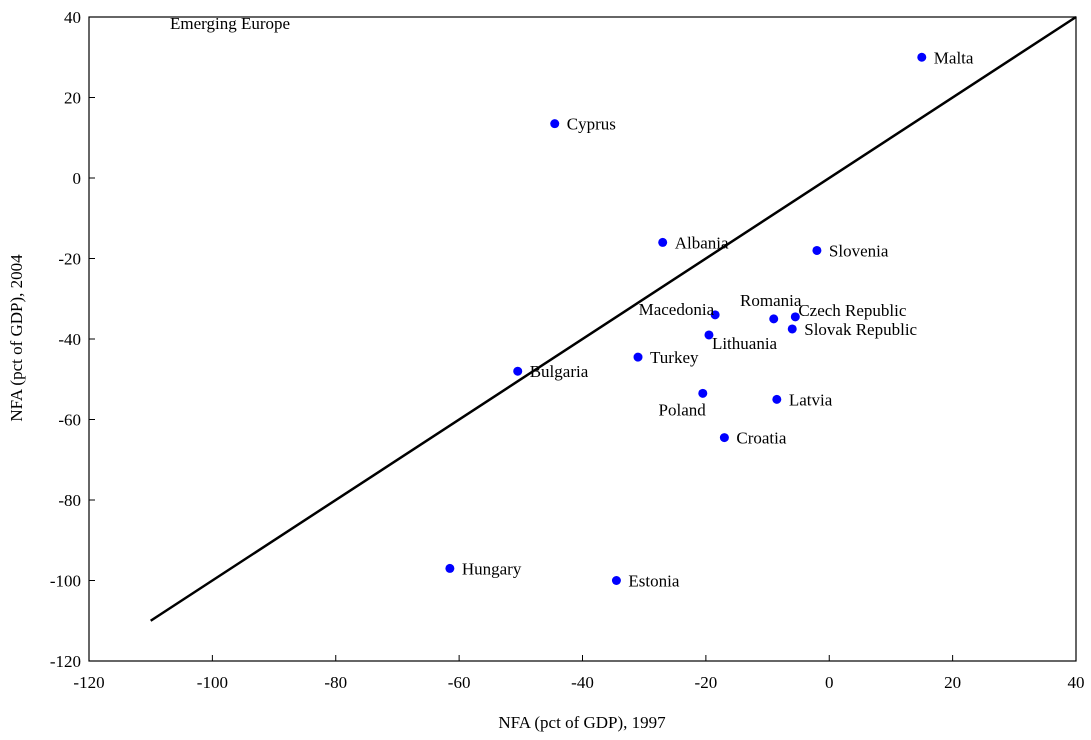 The width and height of the screenshot is (1091, 740). What do you see at coordinates (72, 17) in the screenshot?
I see `y-tick-label: 40` at bounding box center [72, 17].